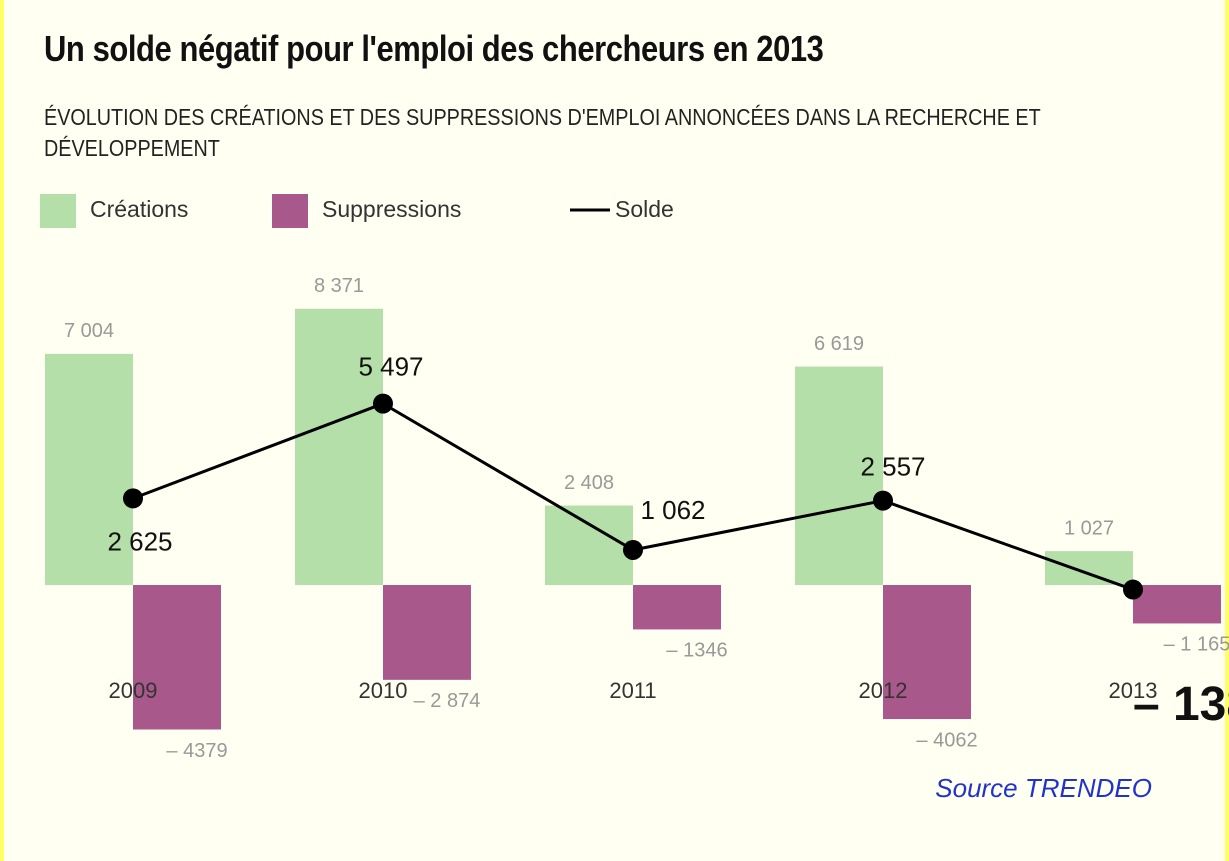 The height and width of the screenshot is (861, 1229). Describe the element at coordinates (390, 366) in the screenshot. I see `solde-value-label: 5 497` at that location.